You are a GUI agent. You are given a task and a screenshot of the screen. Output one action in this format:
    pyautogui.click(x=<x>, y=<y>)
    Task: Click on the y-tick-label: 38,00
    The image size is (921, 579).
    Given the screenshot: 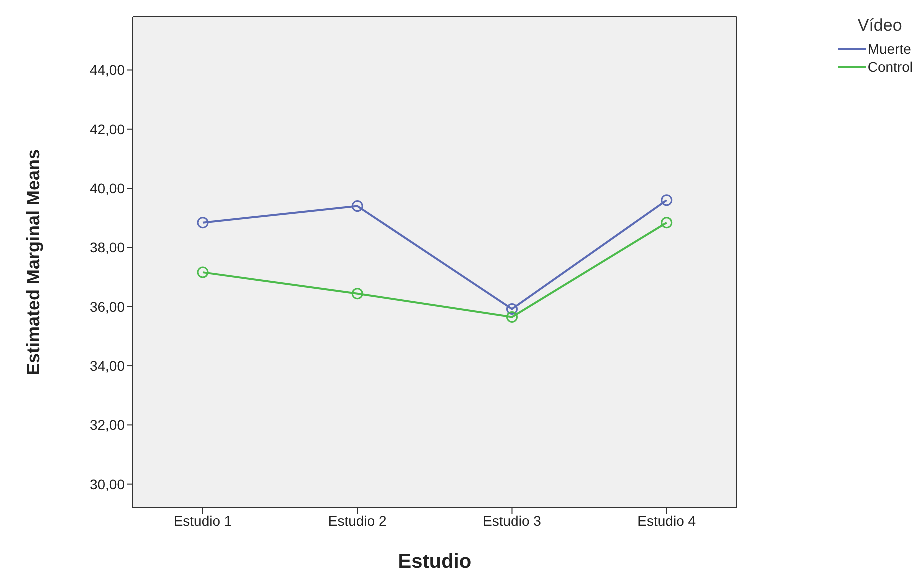 What is the action you would take?
    pyautogui.click(x=108, y=248)
    